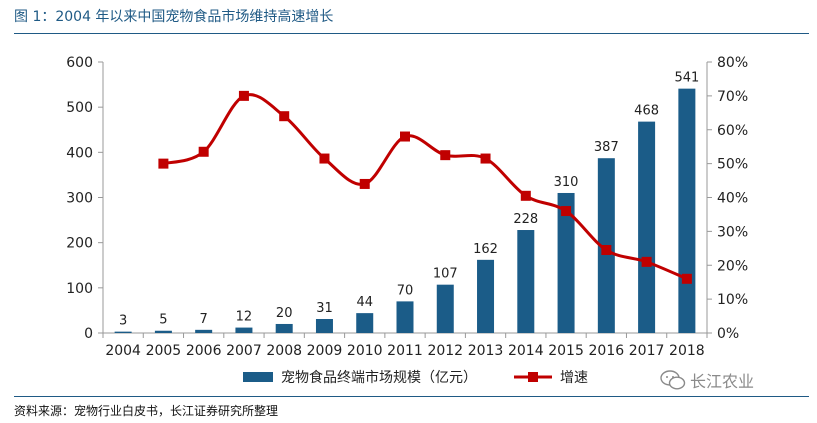 The height and width of the screenshot is (423, 817). Describe the element at coordinates (533, 377) in the screenshot. I see `legend-marker-growth` at that location.